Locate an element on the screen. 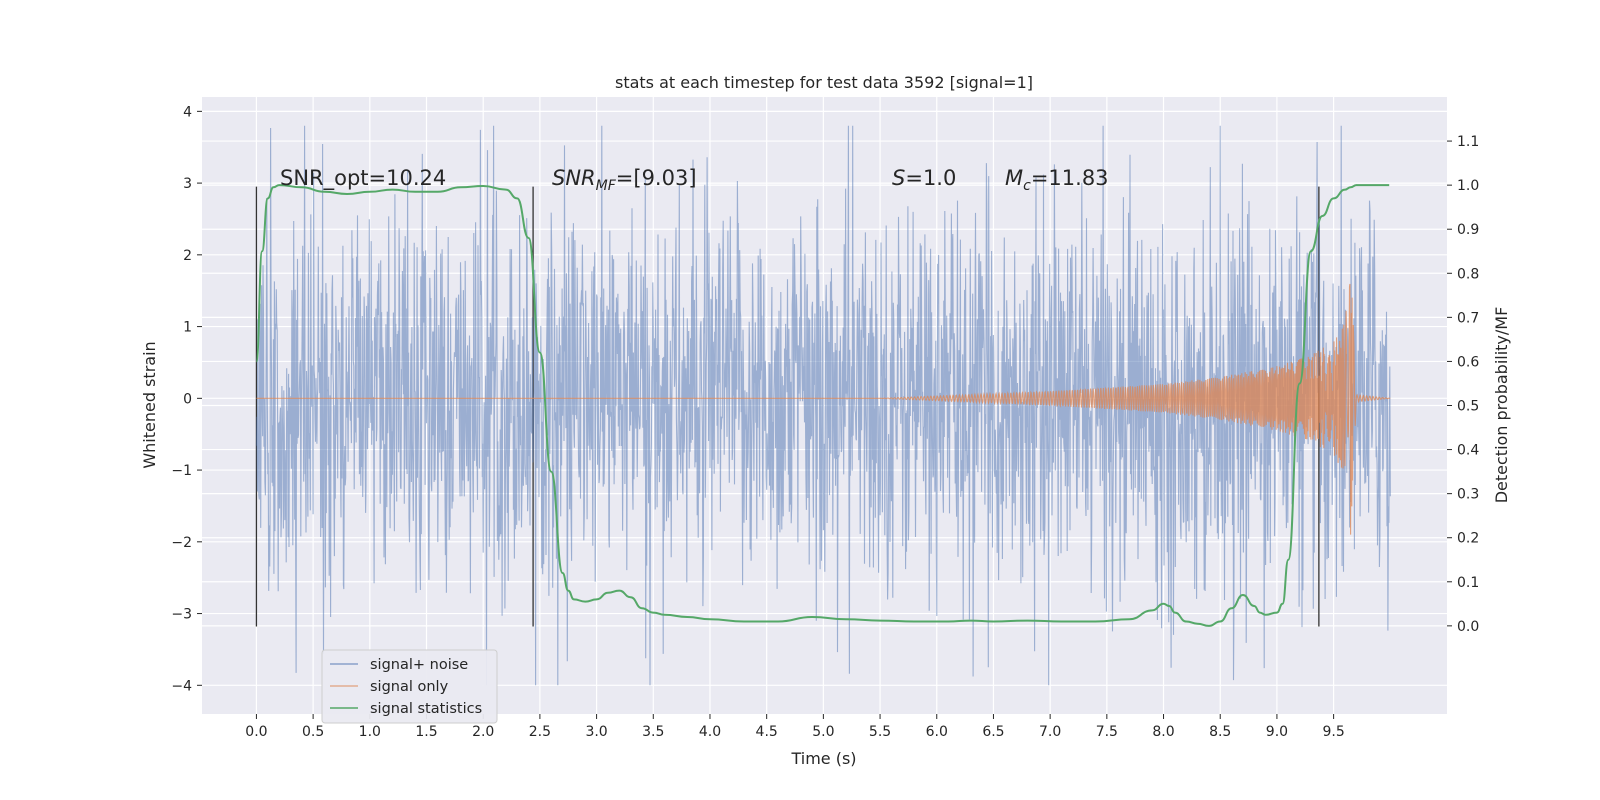  x-tick-label-5: 2.5 is located at coordinates (540, 732).